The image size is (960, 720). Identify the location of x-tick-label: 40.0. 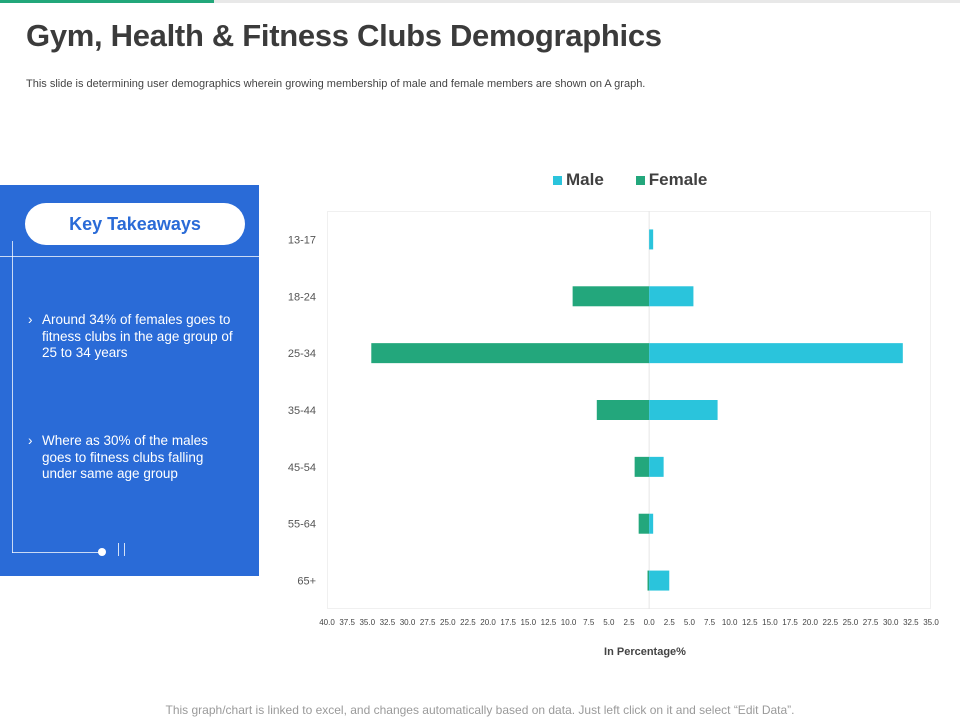
(327, 622).